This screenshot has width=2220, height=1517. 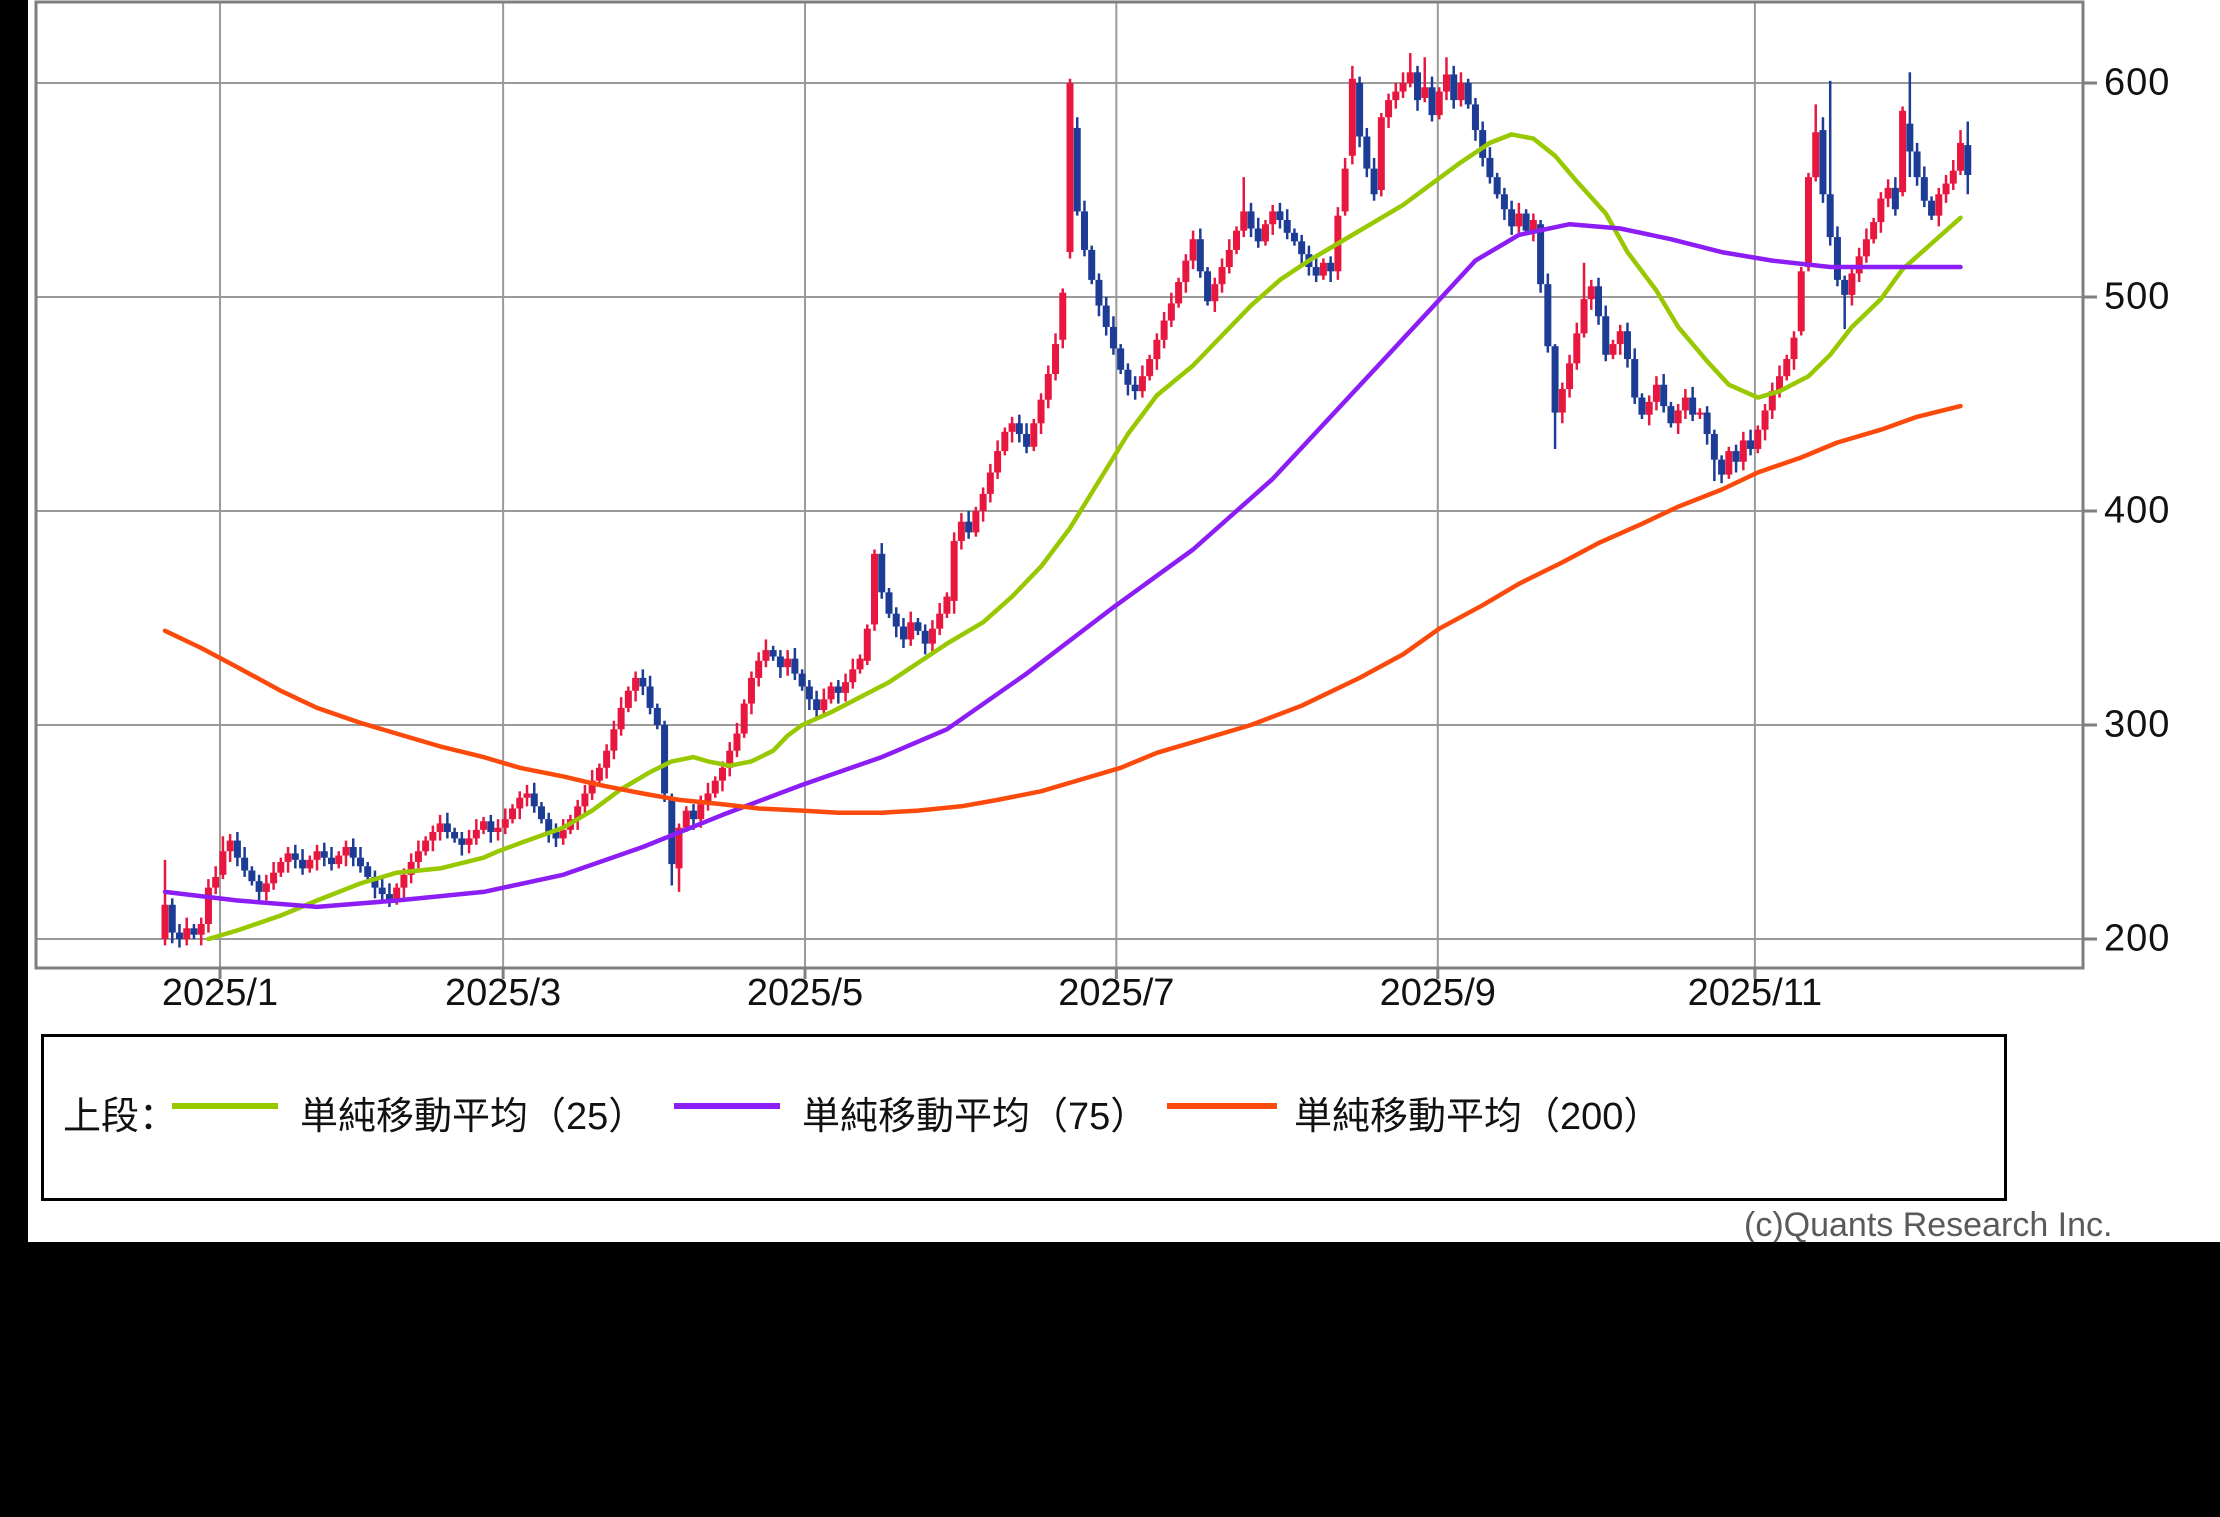 I want to click on y-axis-label-200: 200, so click(x=2137, y=938).